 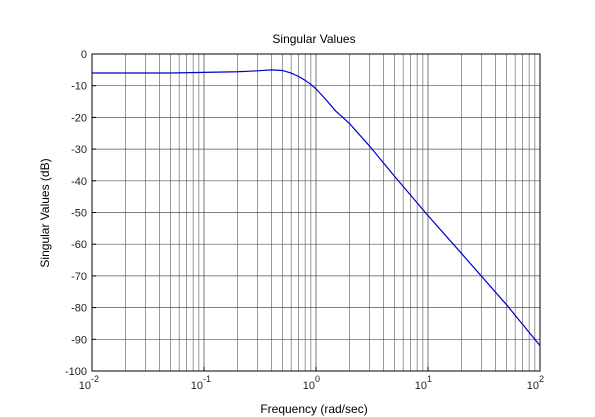 What do you see at coordinates (84, 55) in the screenshot?
I see `y-tick-label: 0` at bounding box center [84, 55].